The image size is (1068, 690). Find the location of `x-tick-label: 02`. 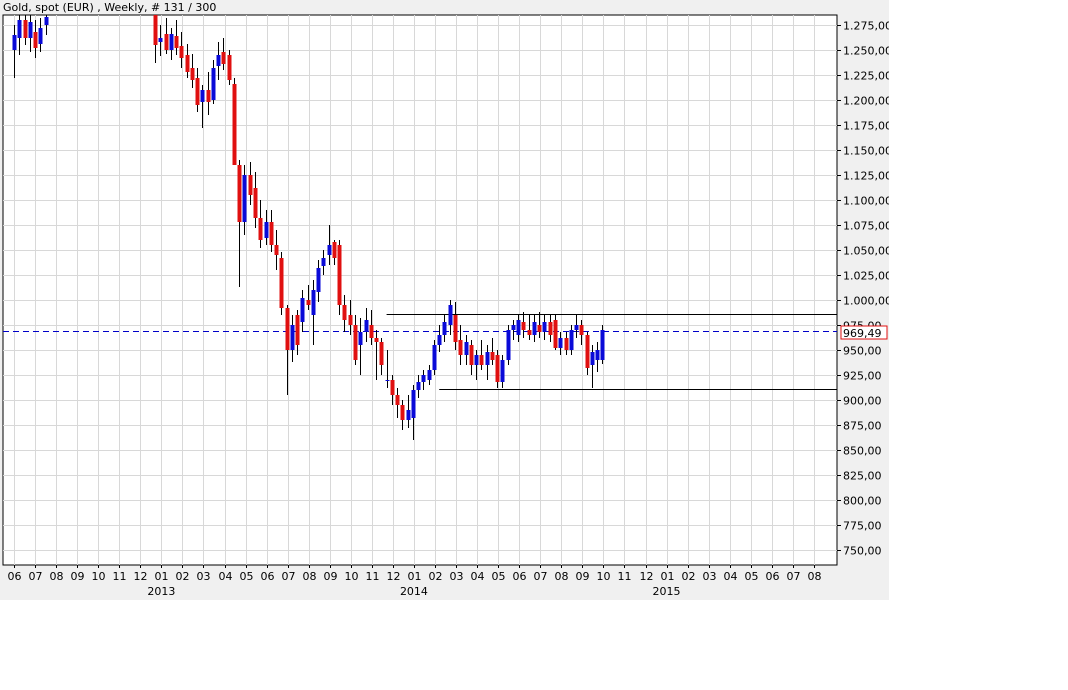

x-tick-label: 02 is located at coordinates (183, 576).